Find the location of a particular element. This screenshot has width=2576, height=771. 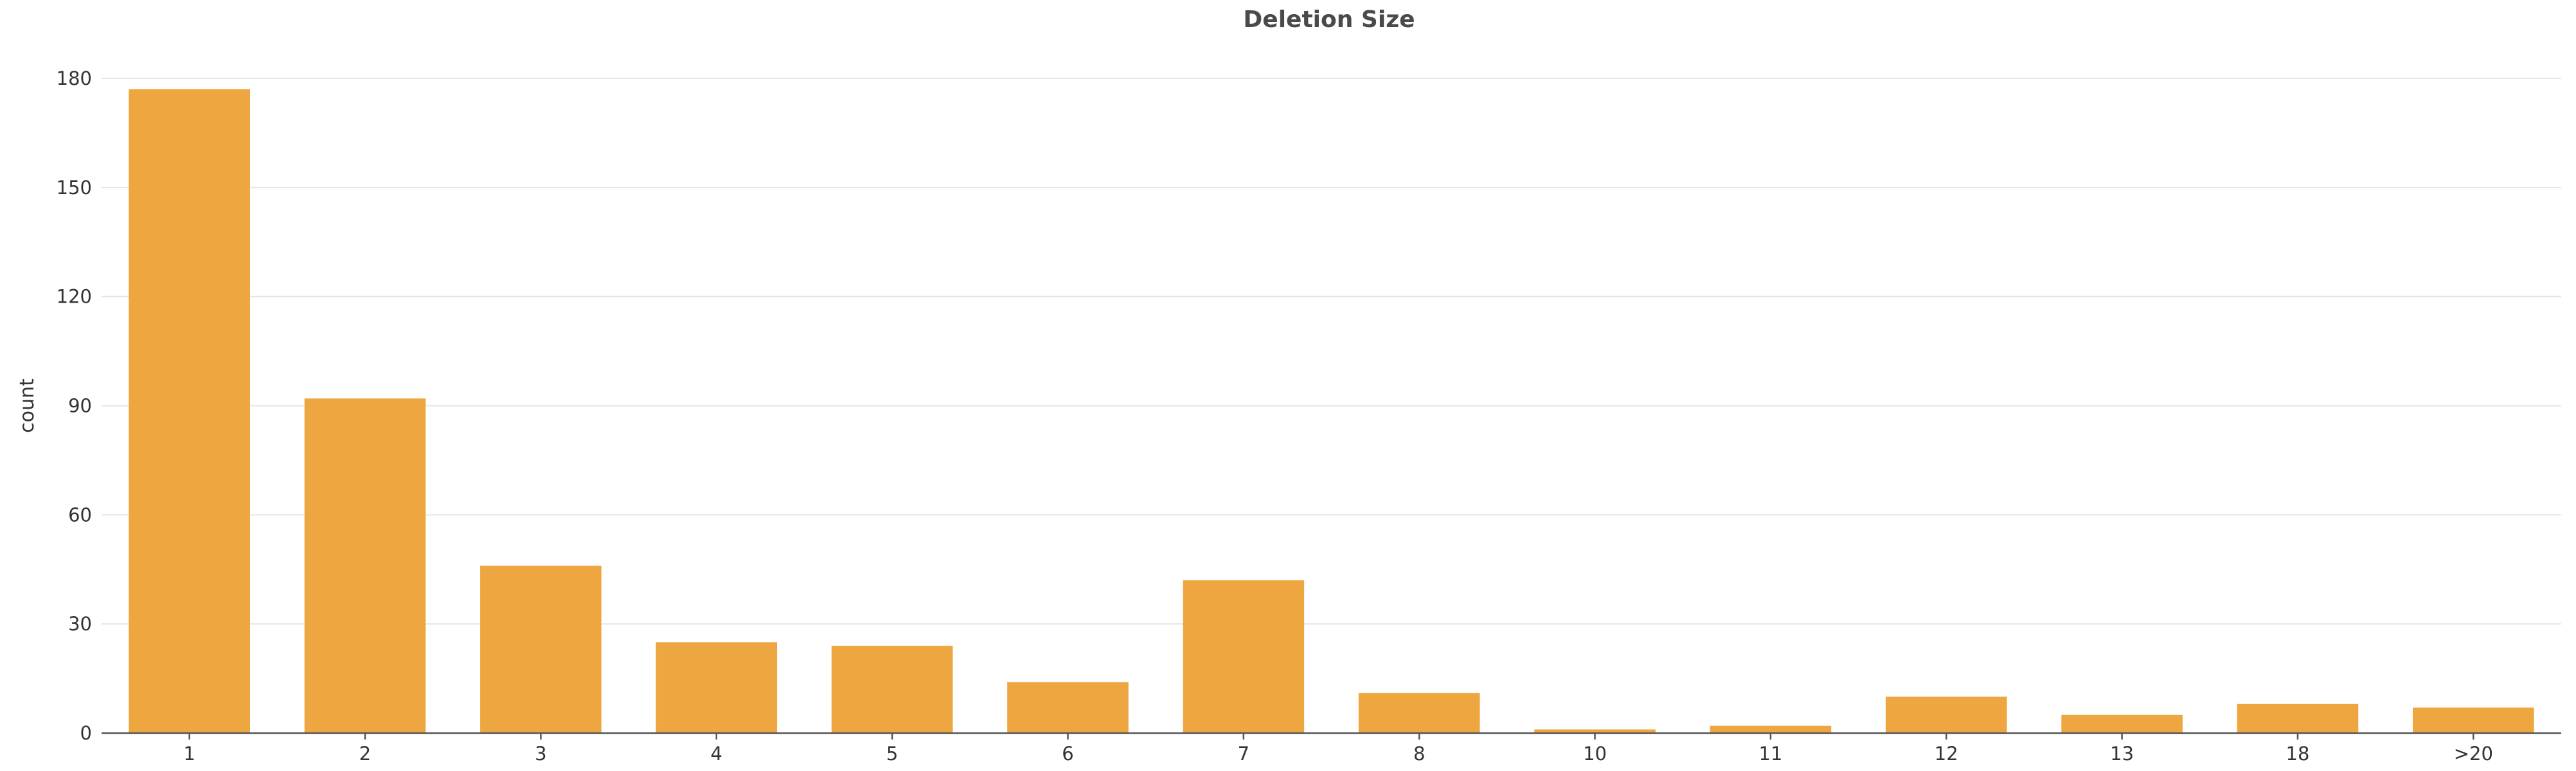

x-tick-label: 1 is located at coordinates (189, 754).